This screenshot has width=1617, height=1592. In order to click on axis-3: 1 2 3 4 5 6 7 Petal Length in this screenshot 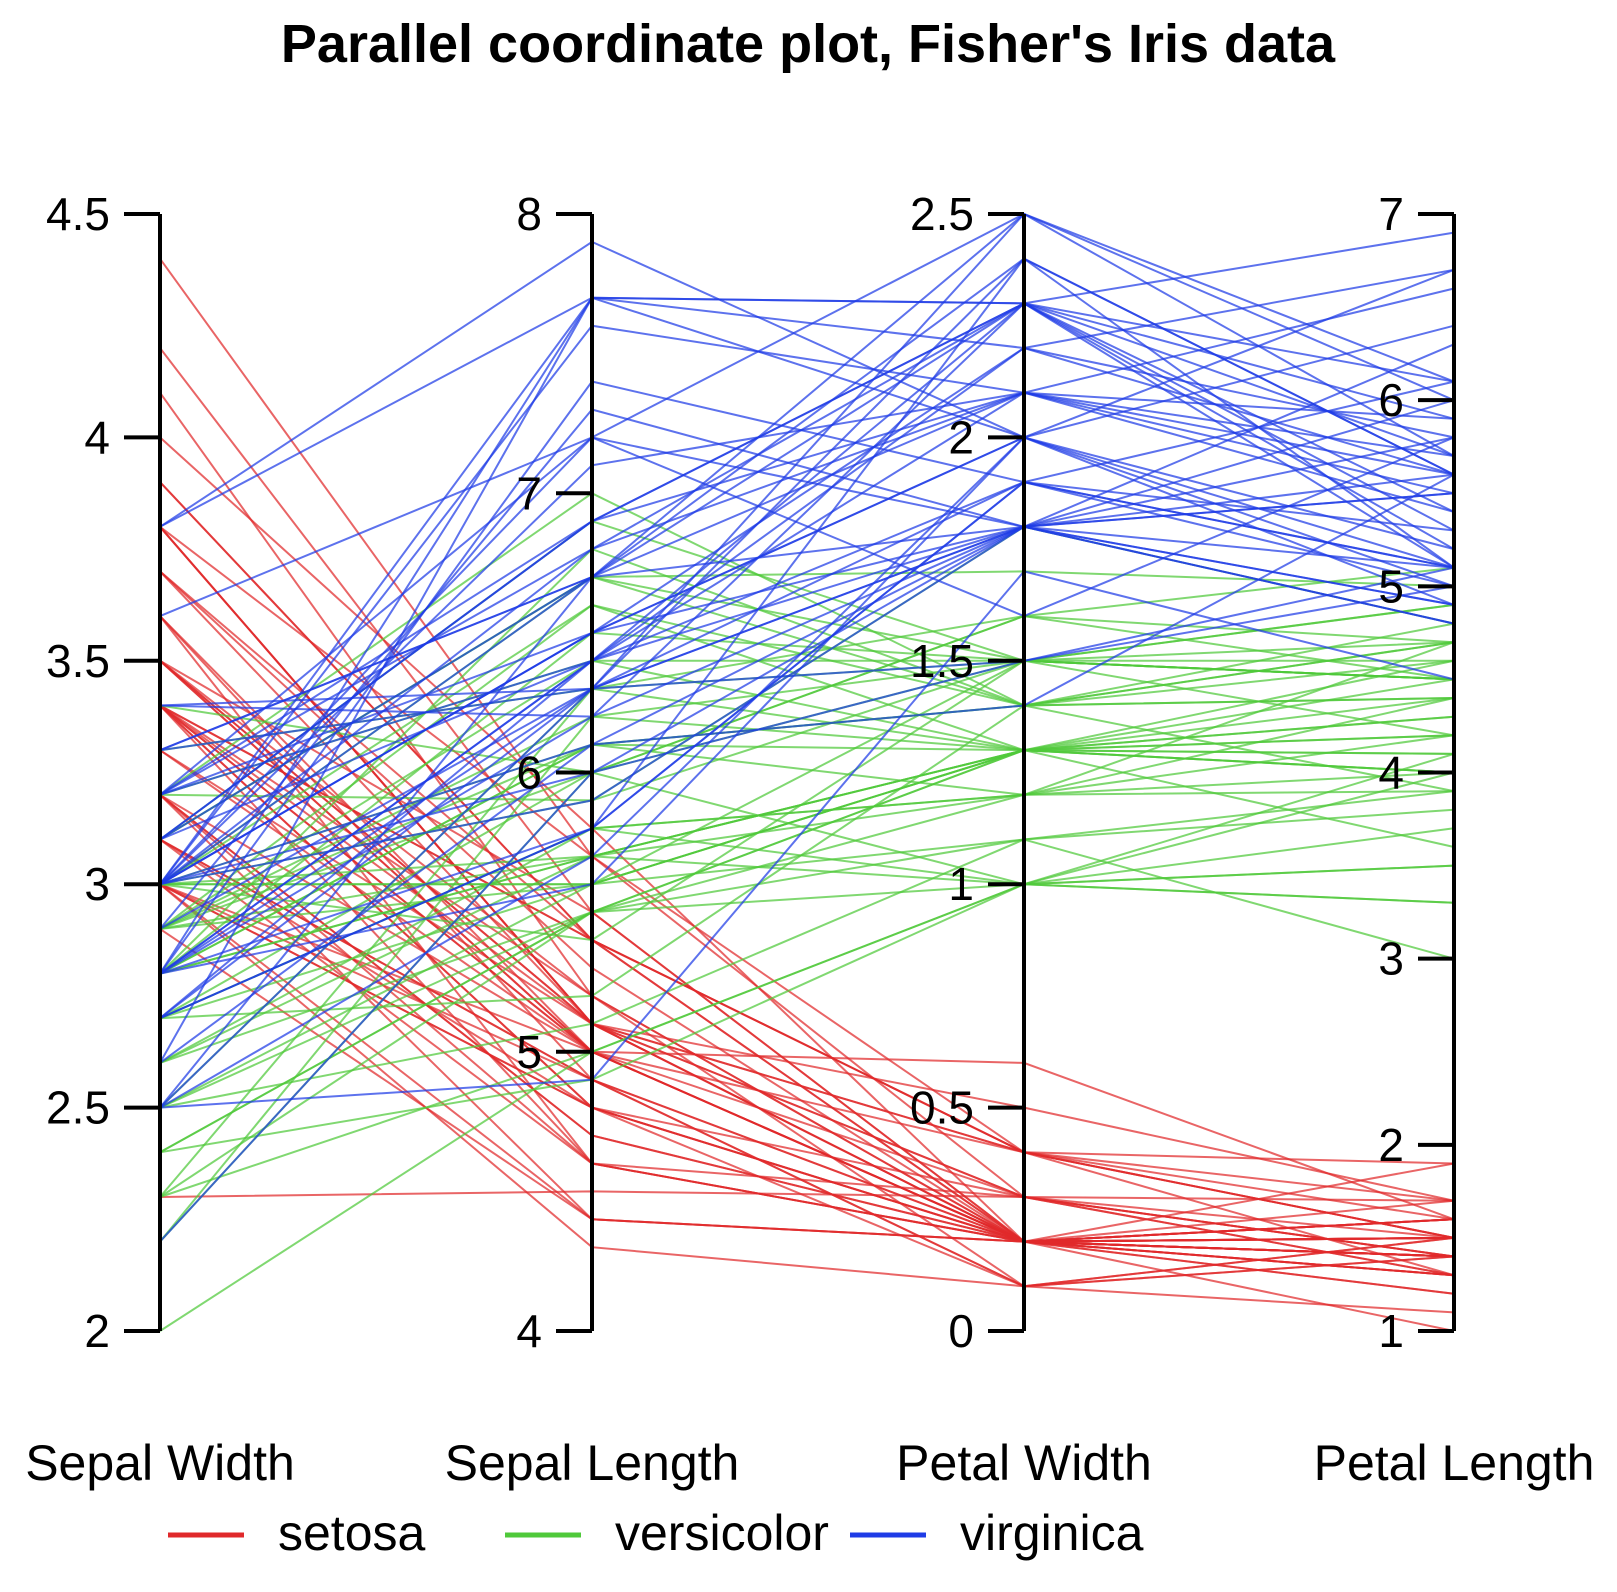, I will do `click(1454, 839)`.